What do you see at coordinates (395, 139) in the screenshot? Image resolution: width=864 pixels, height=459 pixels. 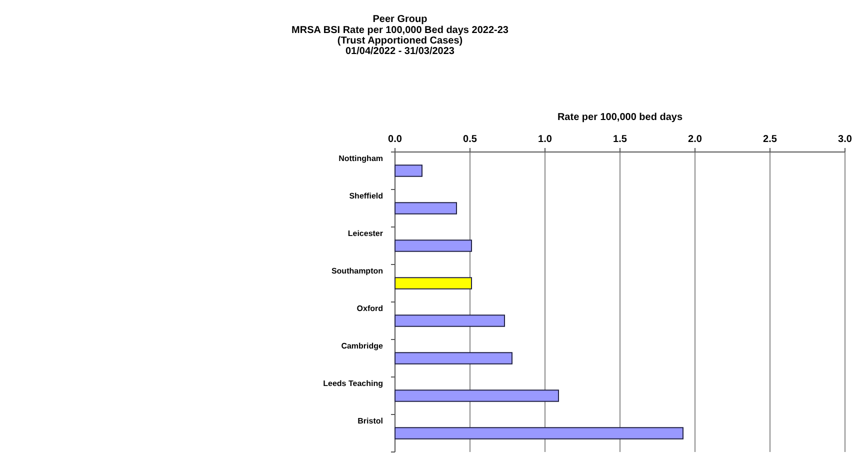 I see `x-tick-label: 0.0` at bounding box center [395, 139].